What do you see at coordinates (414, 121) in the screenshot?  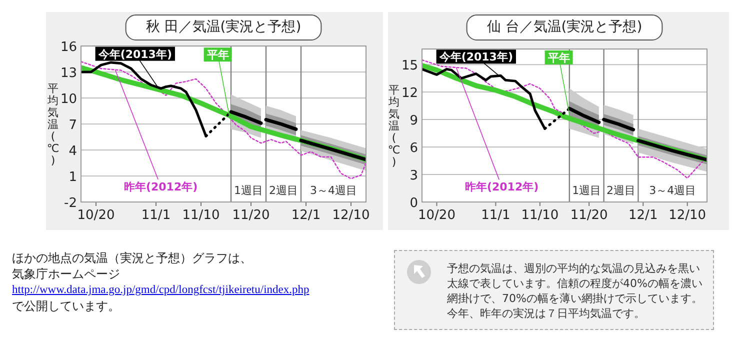 I see `y-tick-label: 9` at bounding box center [414, 121].